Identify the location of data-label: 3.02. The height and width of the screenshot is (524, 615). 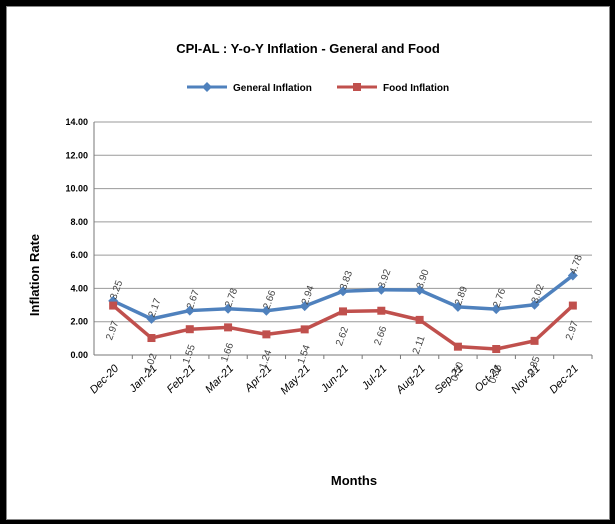
(538, 293).